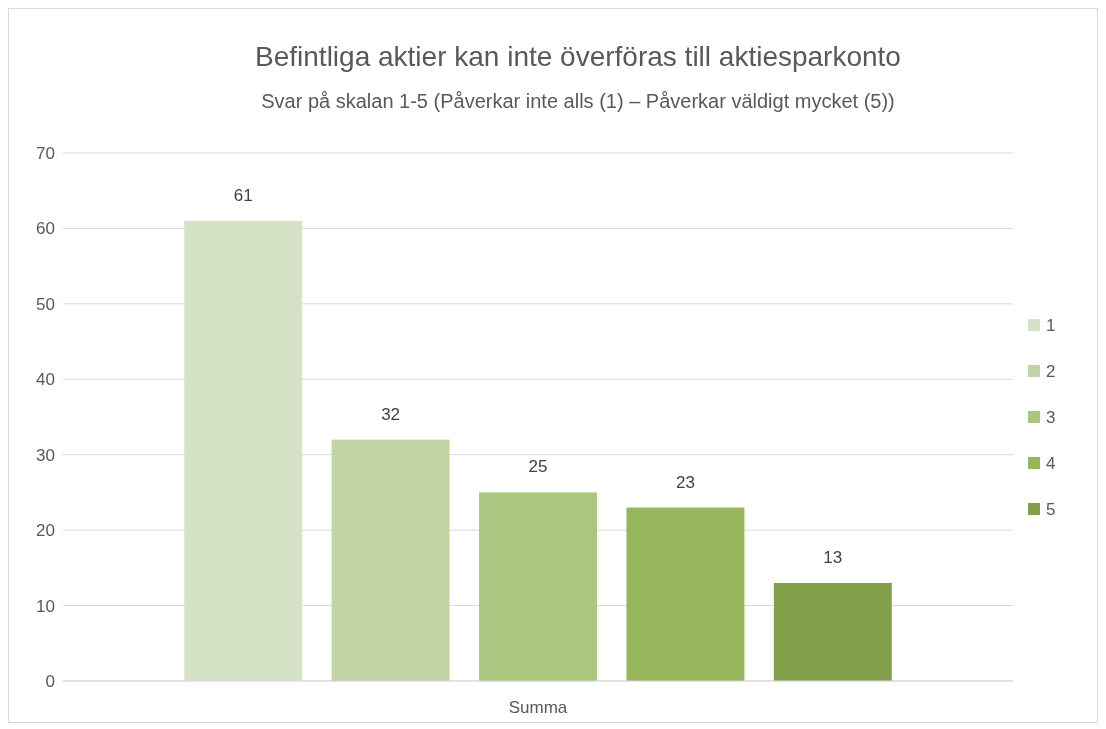  What do you see at coordinates (1051, 417) in the screenshot?
I see `legend-label: 3` at bounding box center [1051, 417].